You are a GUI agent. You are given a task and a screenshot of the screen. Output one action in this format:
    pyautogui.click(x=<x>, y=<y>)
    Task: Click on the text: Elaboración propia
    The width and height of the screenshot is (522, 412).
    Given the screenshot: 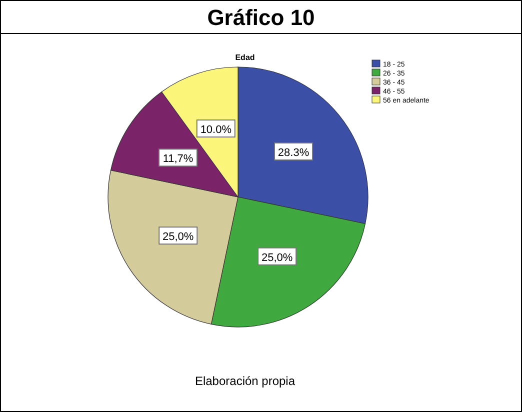 What is the action you would take?
    pyautogui.click(x=245, y=381)
    